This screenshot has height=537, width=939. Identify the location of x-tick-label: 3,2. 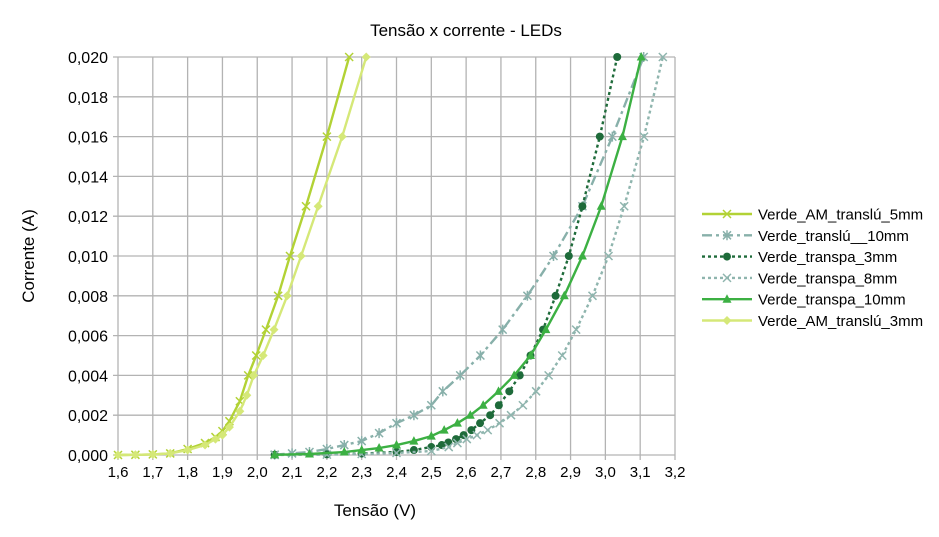
(675, 472).